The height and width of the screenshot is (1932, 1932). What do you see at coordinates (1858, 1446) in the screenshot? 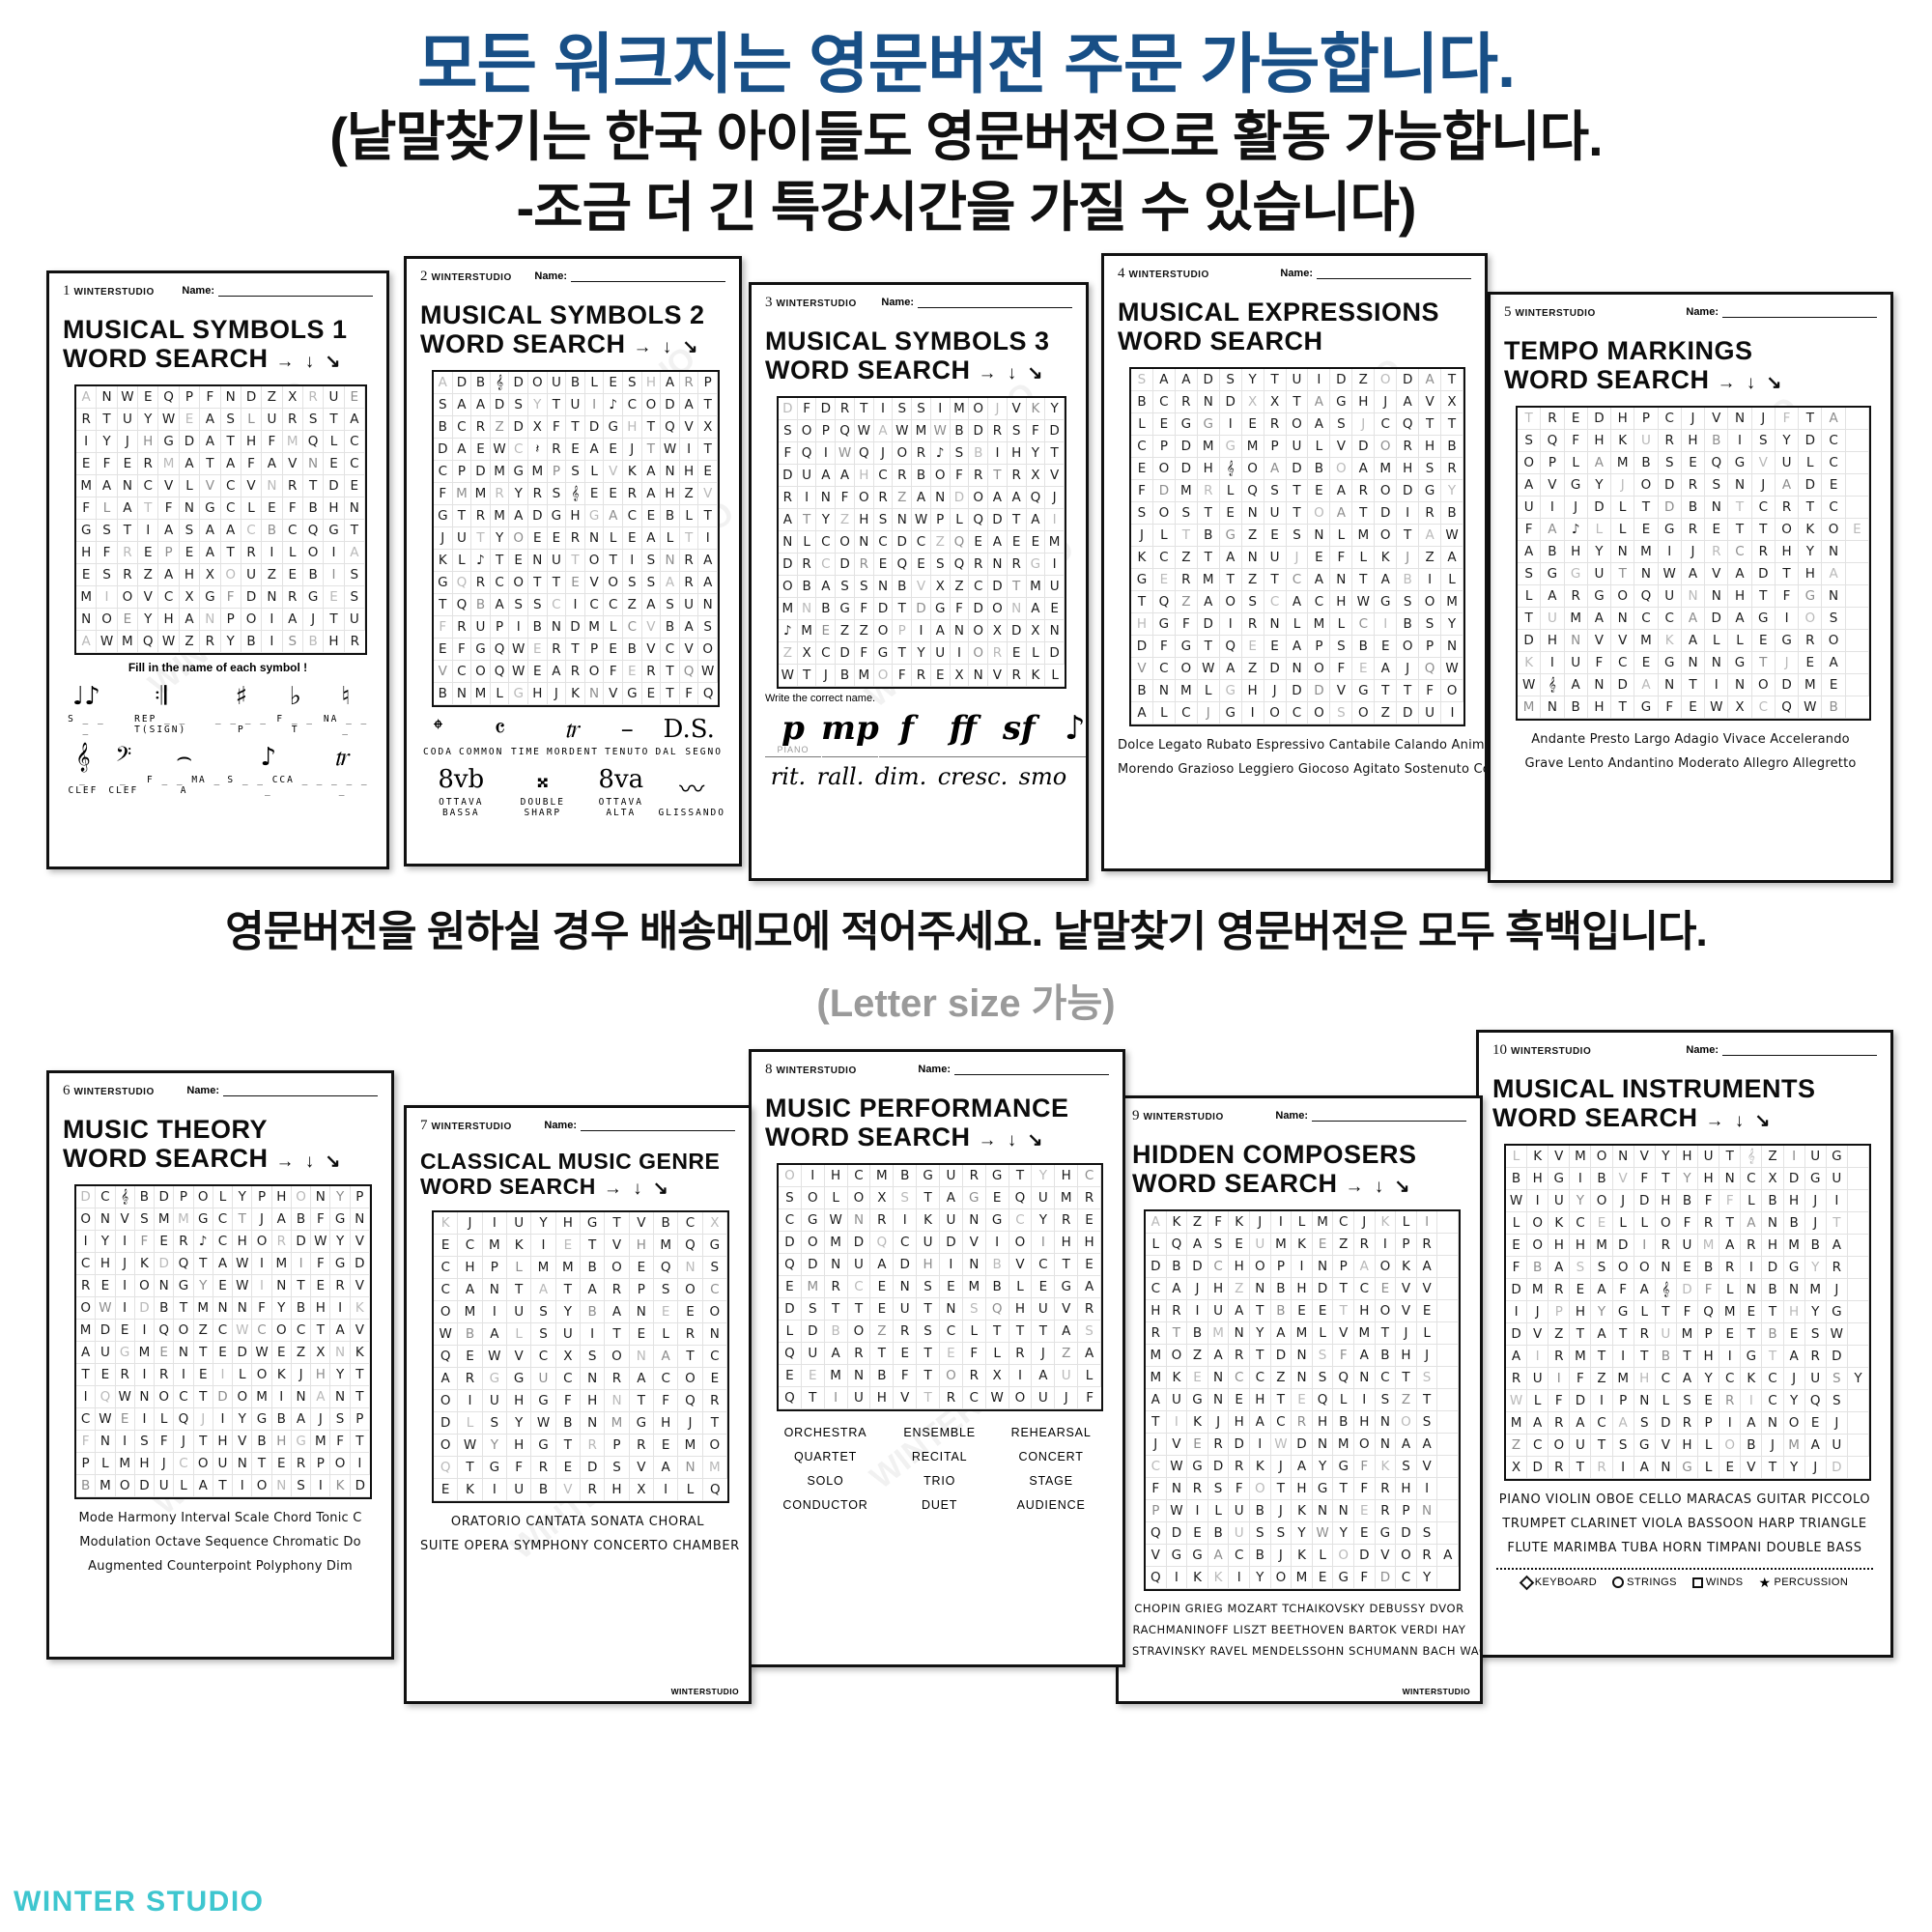
I see `grid-cell` at bounding box center [1858, 1446].